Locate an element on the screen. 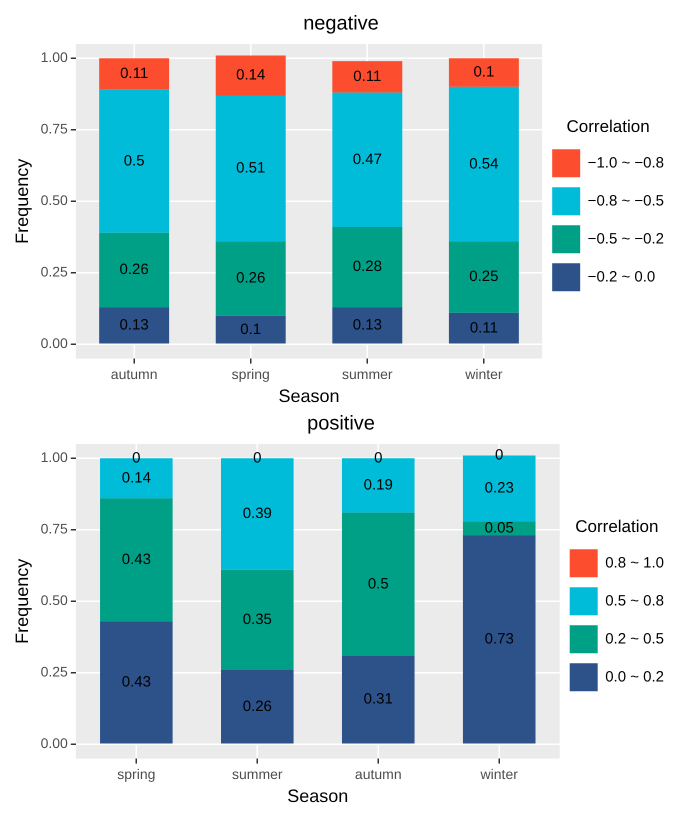  legend-label: −1.0 ~ −0.8 is located at coordinates (626, 163).